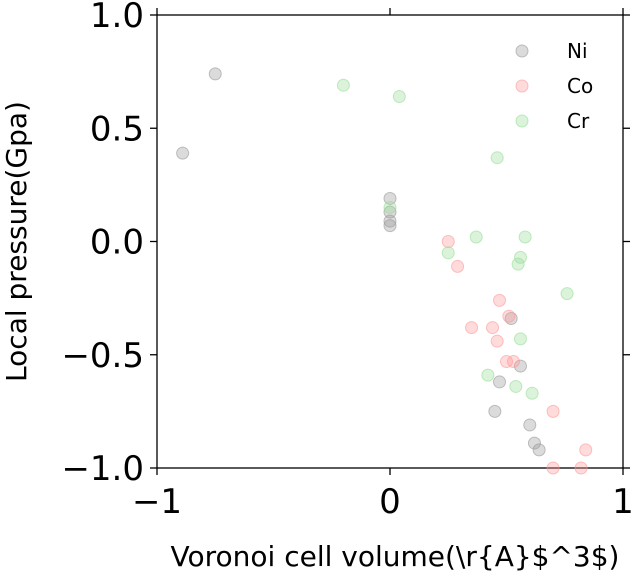 The width and height of the screenshot is (635, 574). Describe the element at coordinates (522, 51) in the screenshot. I see `legend-marker-ni` at that location.